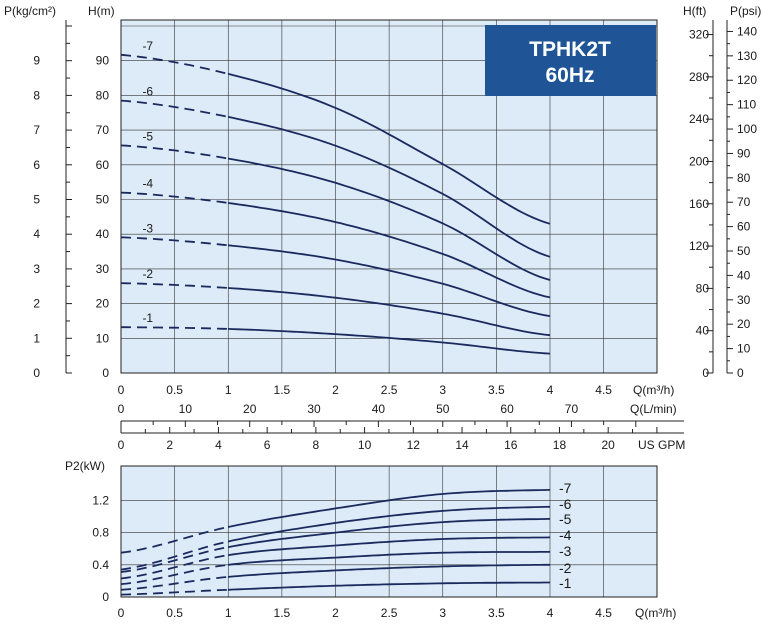 The height and width of the screenshot is (627, 768). Describe the element at coordinates (744, 349) in the screenshot. I see `pressure-psi-tick-label: 10` at that location.